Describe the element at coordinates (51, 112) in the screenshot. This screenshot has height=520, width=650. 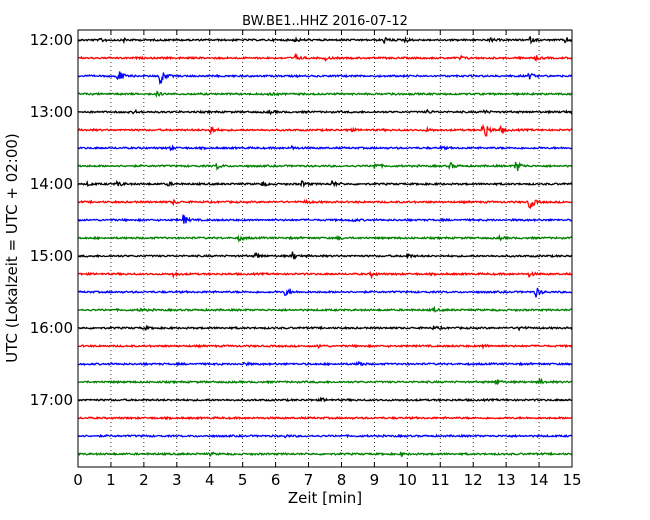
I see `y-tick-label: 13:00` at that location.